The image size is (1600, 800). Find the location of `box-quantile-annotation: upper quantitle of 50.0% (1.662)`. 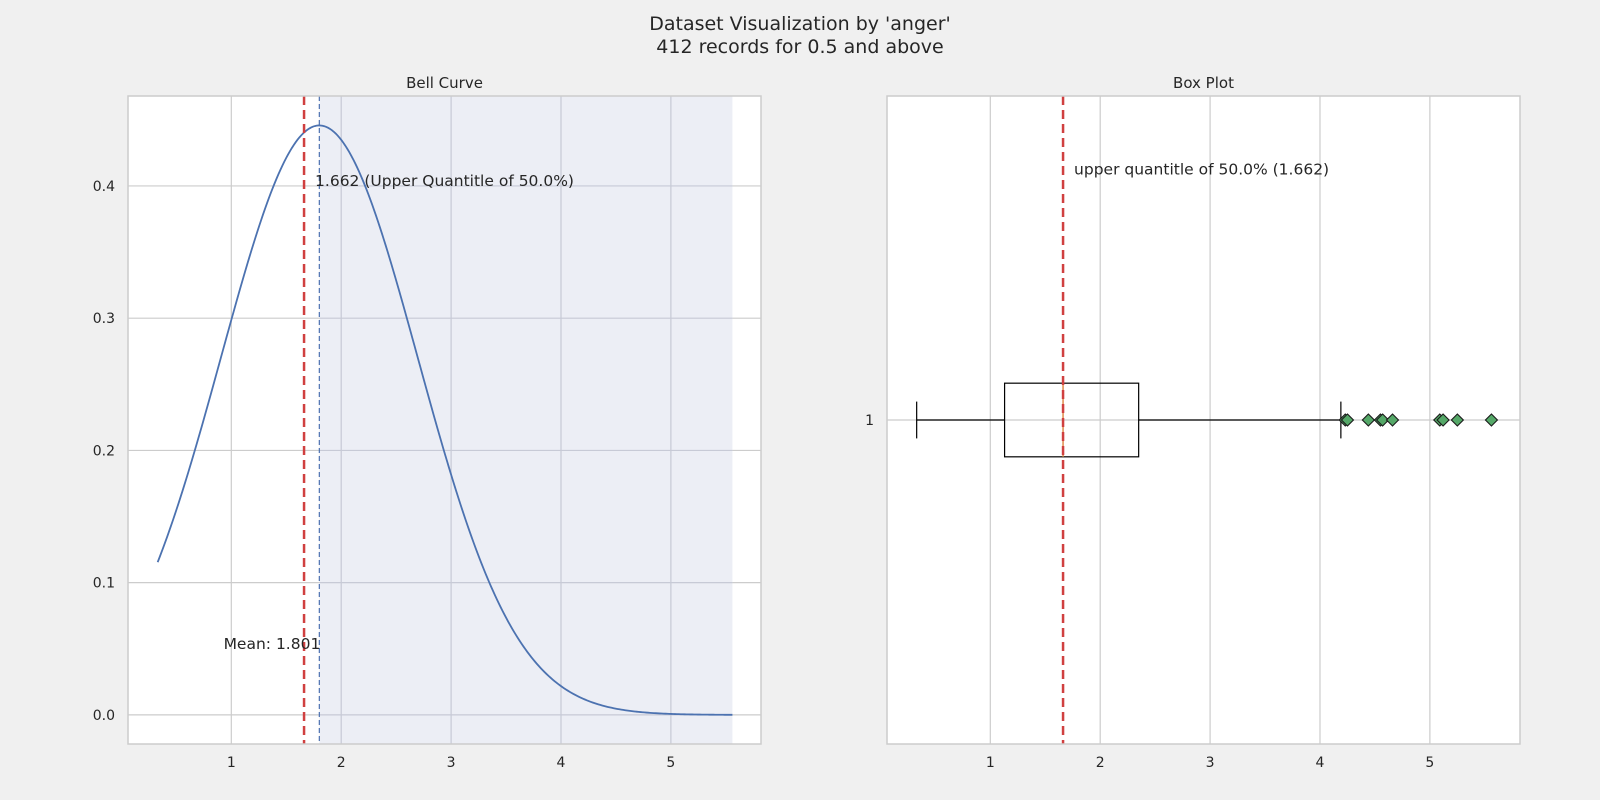

box-quantile-annotation: upper quantitle of 50.0% (1.662) is located at coordinates (1201, 170).